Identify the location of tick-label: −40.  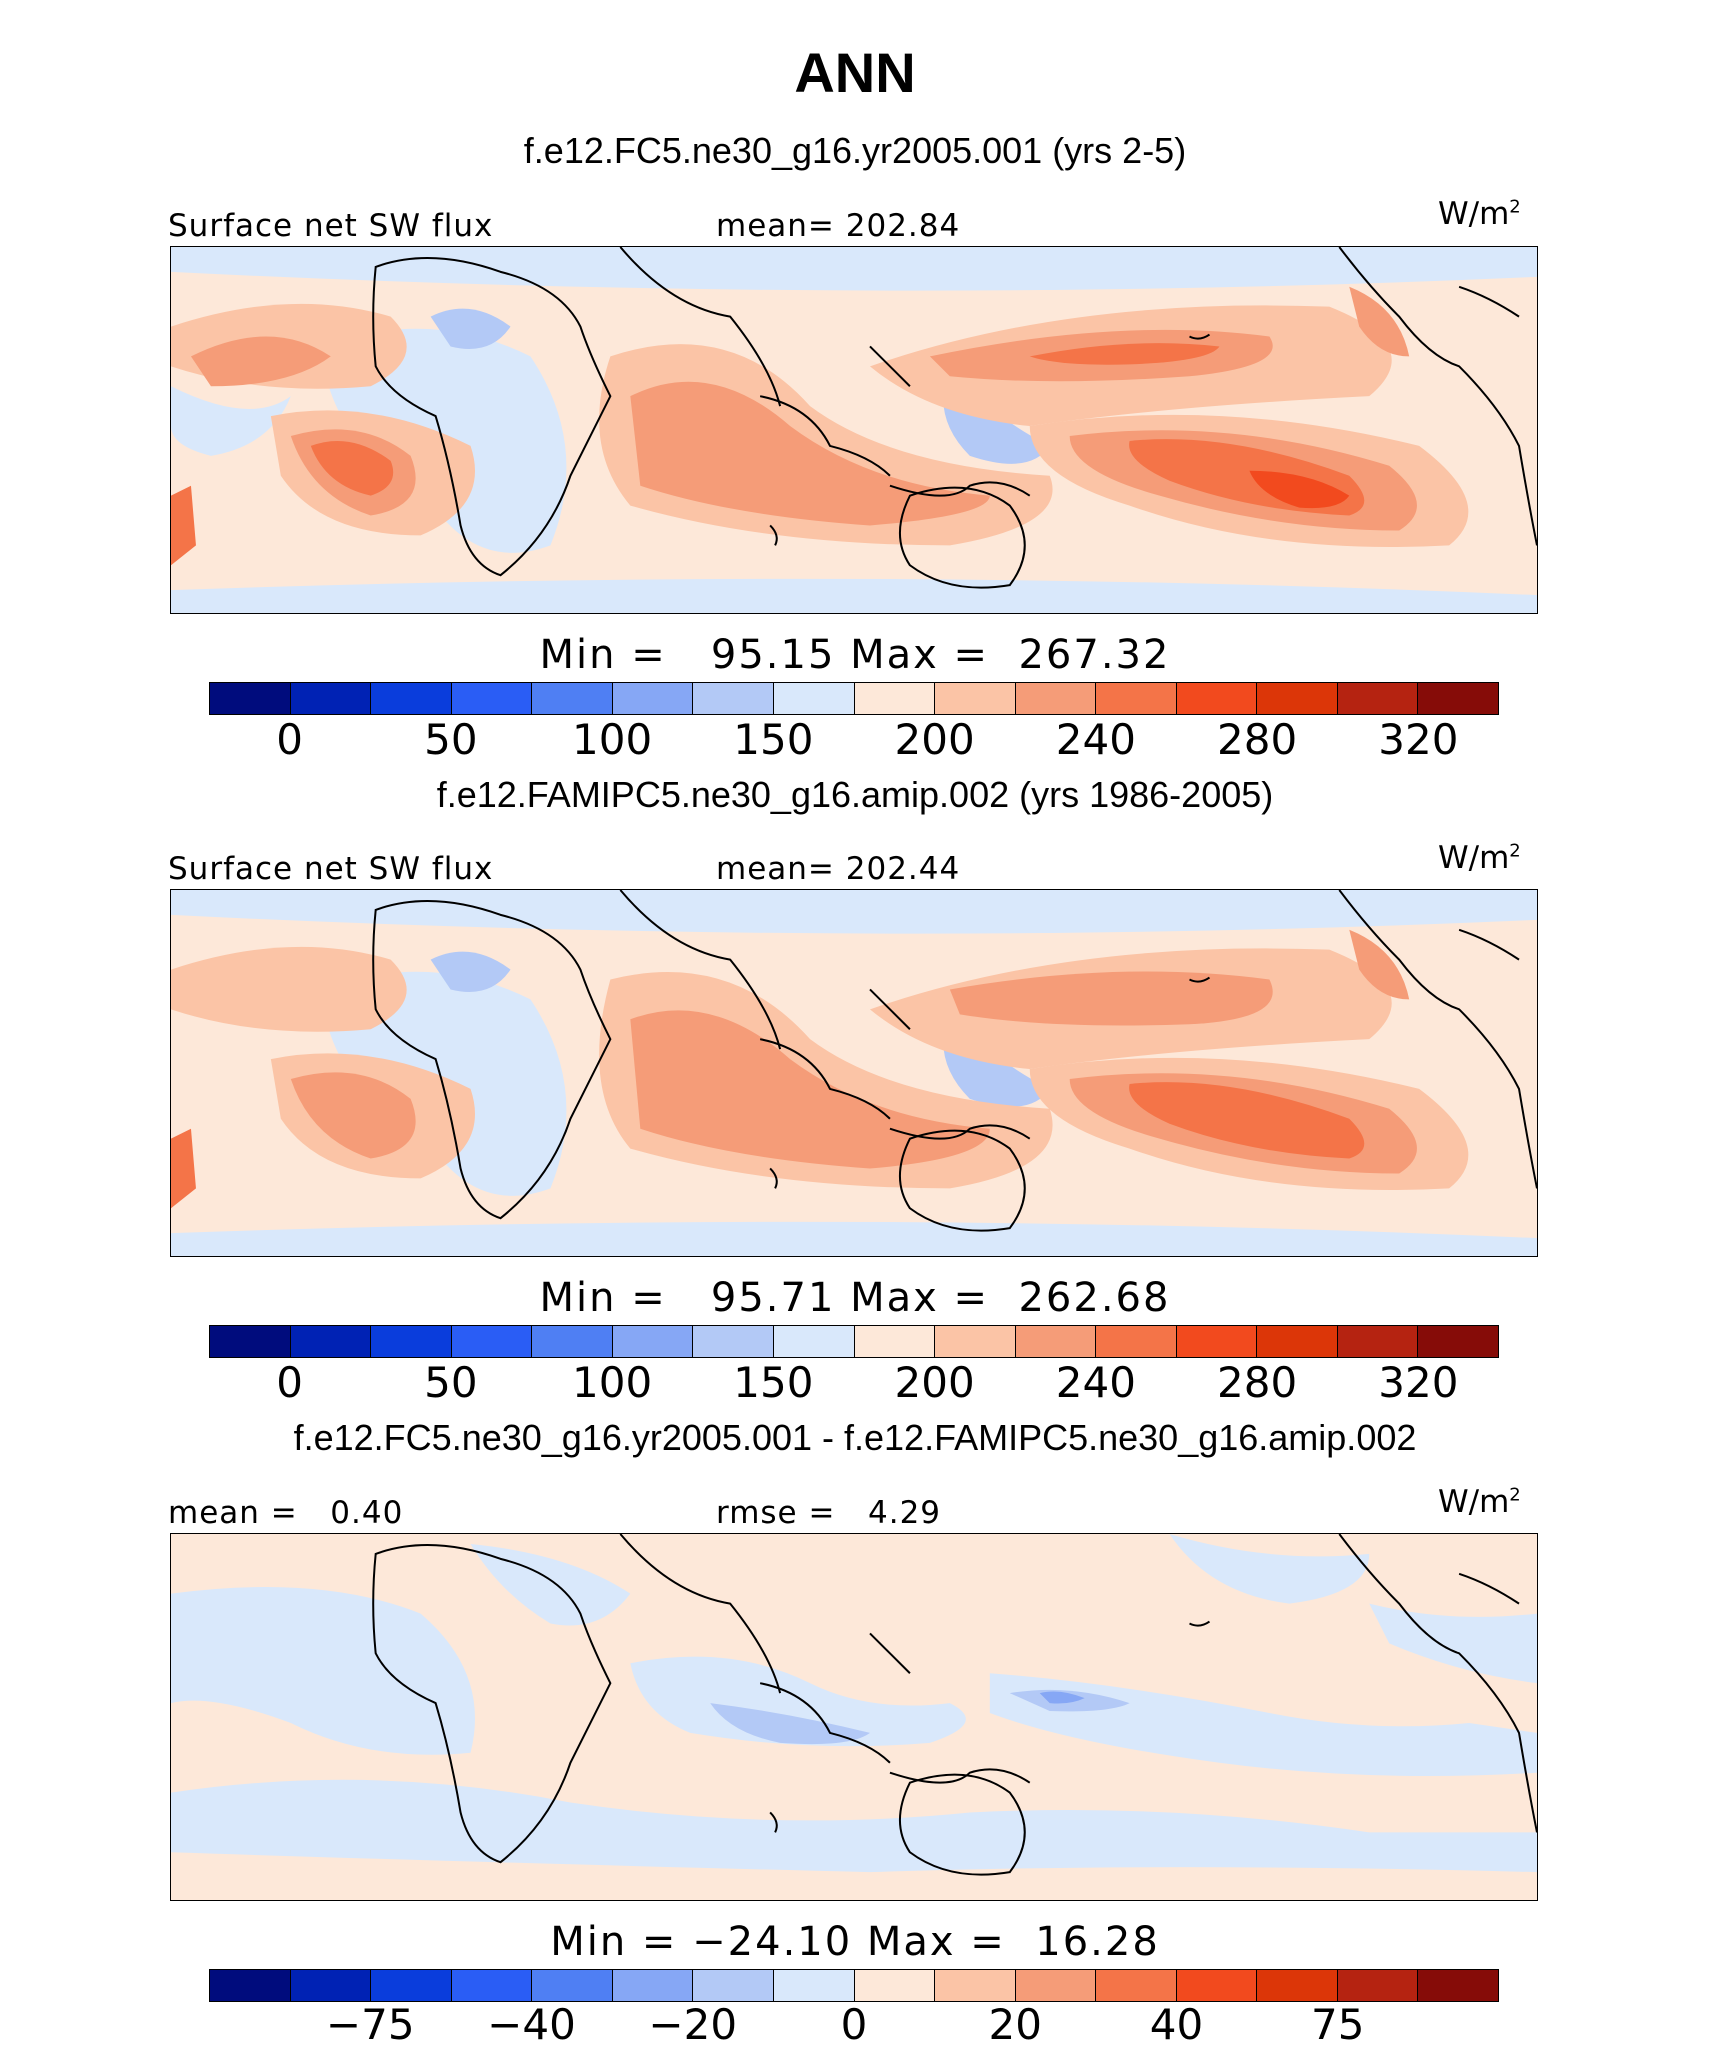
(531, 2024).